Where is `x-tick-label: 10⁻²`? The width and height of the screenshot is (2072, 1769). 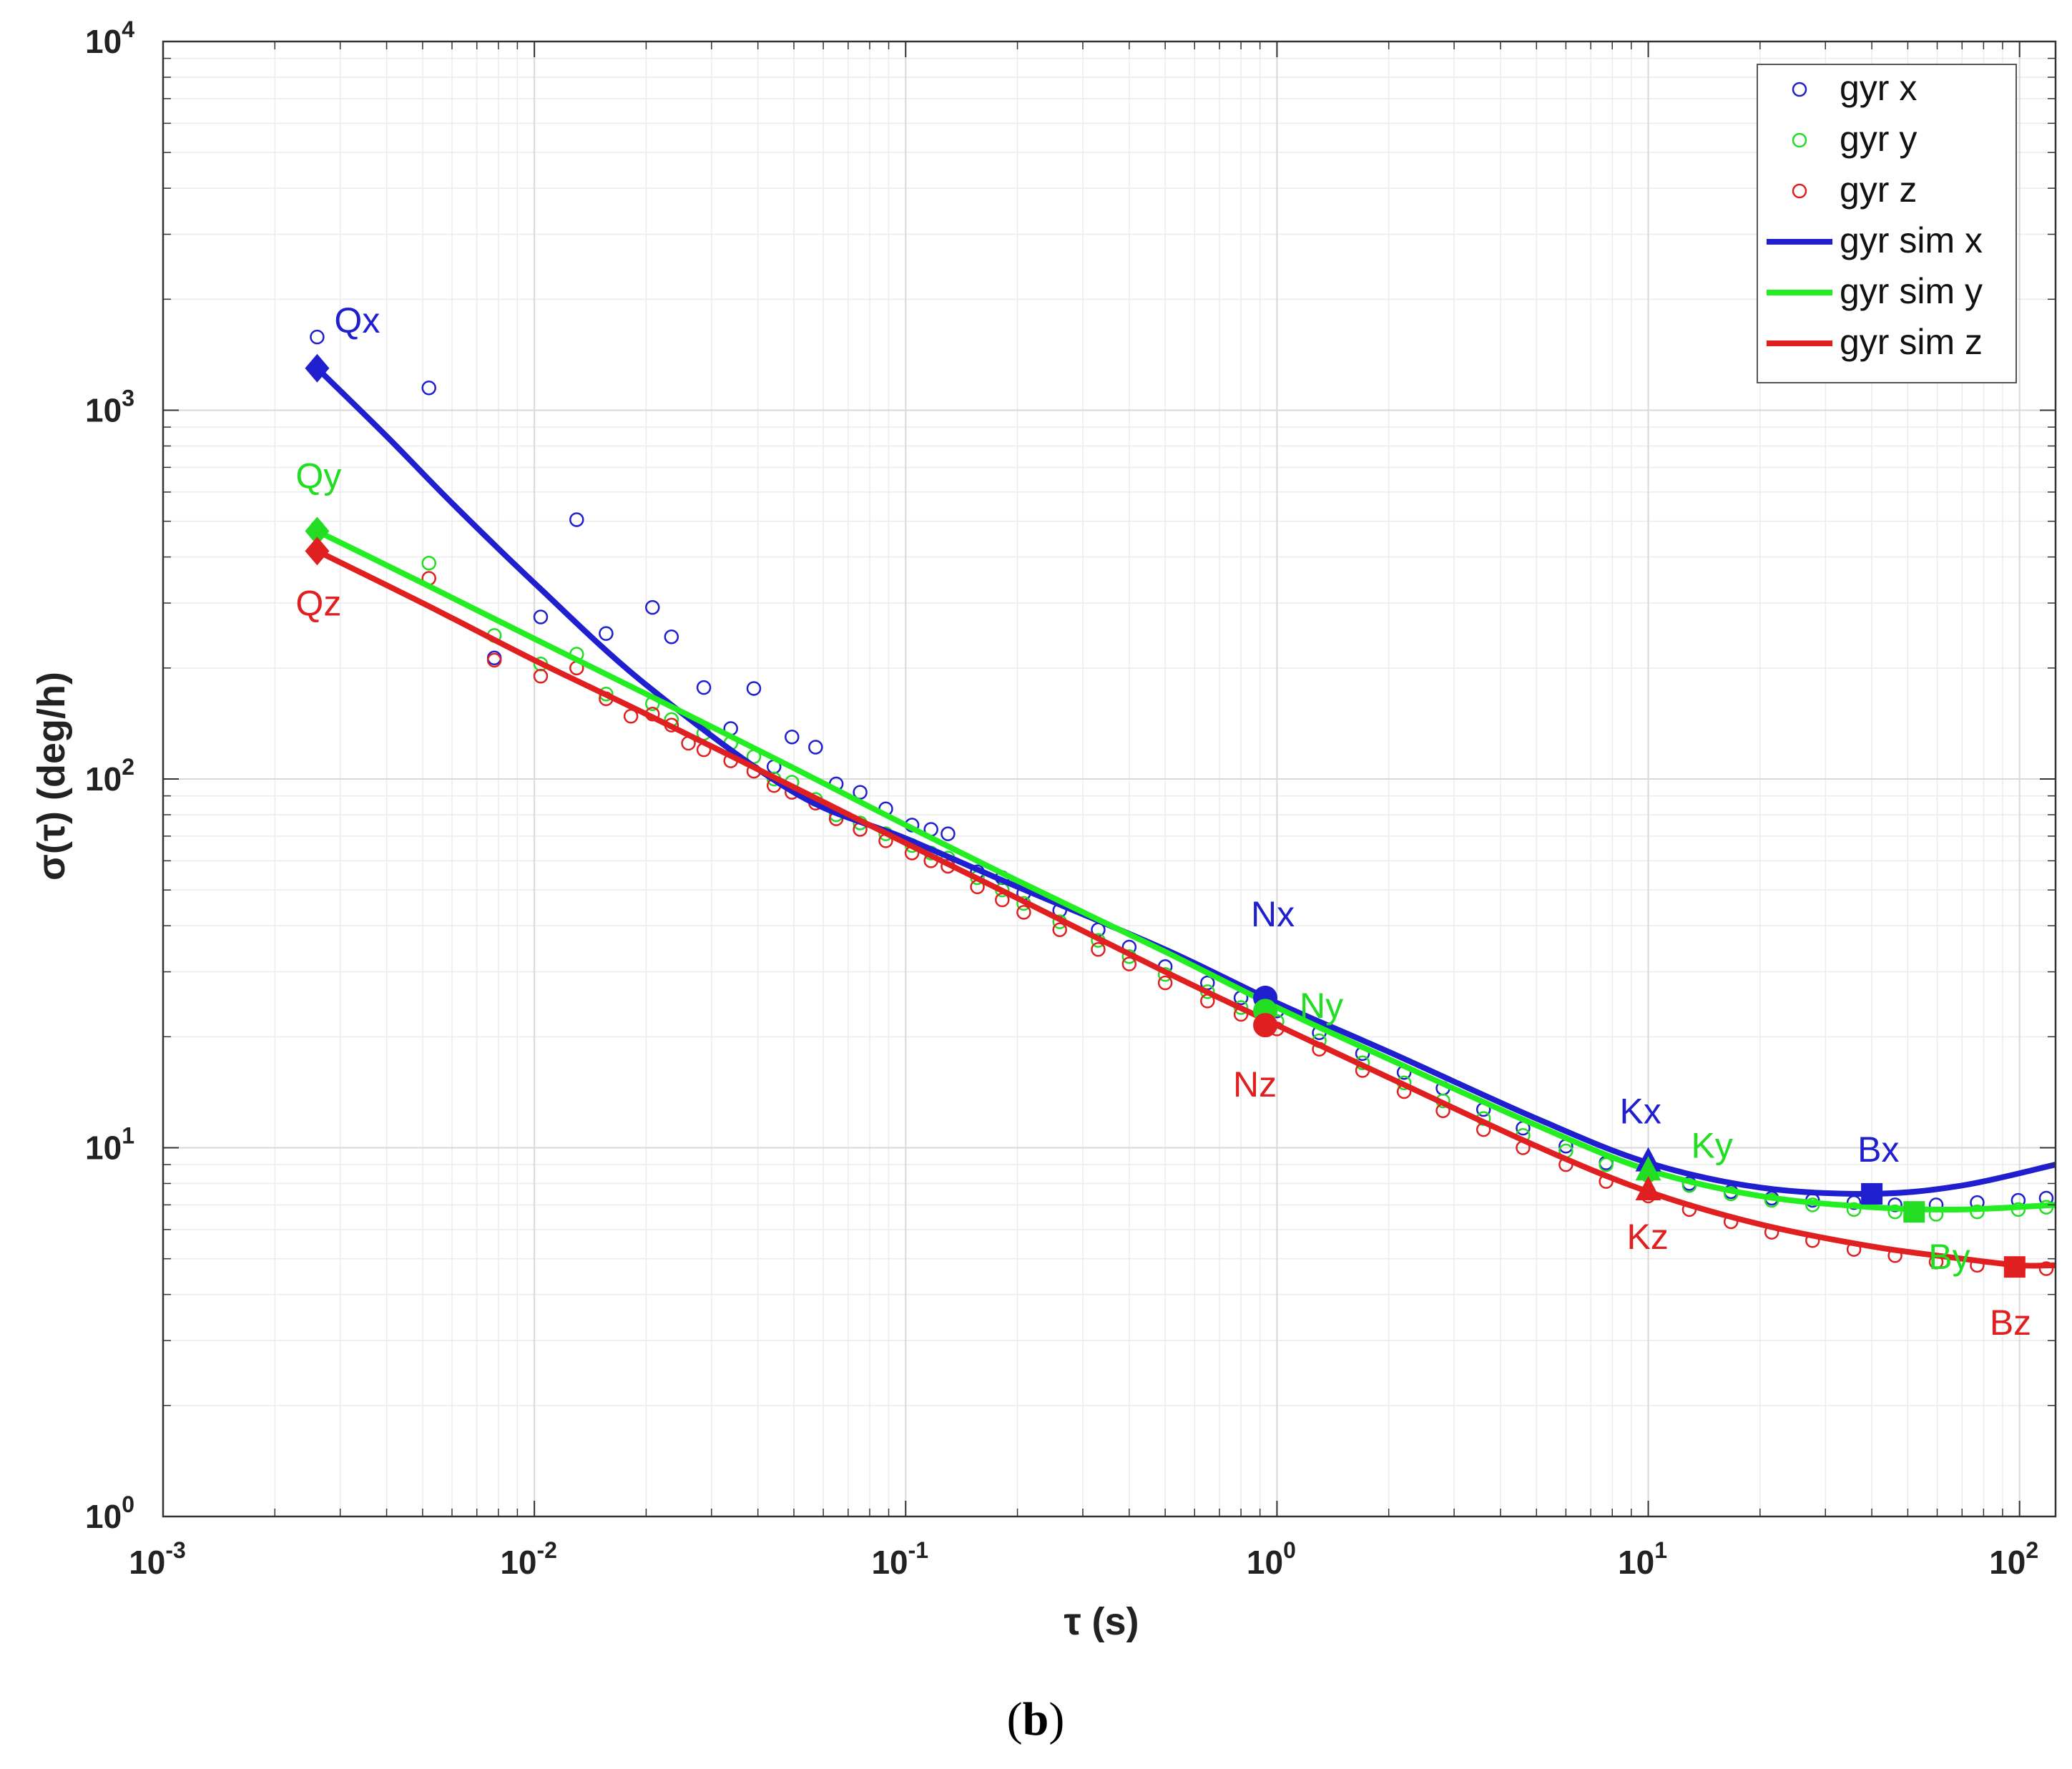
x-tick-label: 10⁻² is located at coordinates (528, 1559).